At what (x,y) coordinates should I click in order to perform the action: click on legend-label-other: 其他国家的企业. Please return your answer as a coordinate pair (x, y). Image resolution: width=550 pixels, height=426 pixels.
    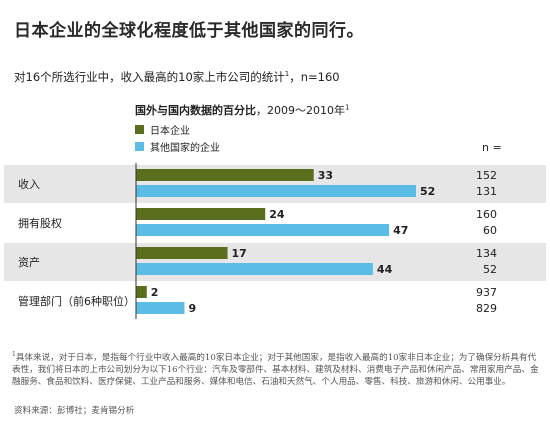
    Looking at the image, I should click on (185, 148).